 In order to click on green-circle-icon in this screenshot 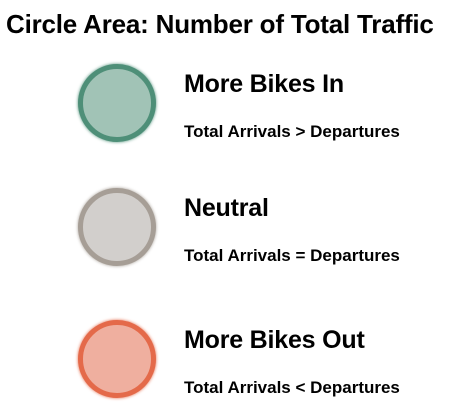, I will do `click(117, 103)`.